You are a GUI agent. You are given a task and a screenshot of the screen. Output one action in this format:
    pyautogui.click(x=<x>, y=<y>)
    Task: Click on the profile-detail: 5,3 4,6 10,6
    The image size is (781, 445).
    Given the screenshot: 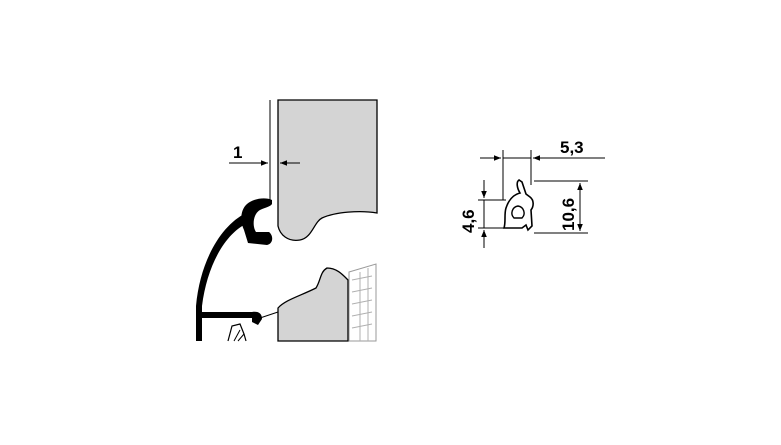 What is the action you would take?
    pyautogui.click(x=532, y=193)
    